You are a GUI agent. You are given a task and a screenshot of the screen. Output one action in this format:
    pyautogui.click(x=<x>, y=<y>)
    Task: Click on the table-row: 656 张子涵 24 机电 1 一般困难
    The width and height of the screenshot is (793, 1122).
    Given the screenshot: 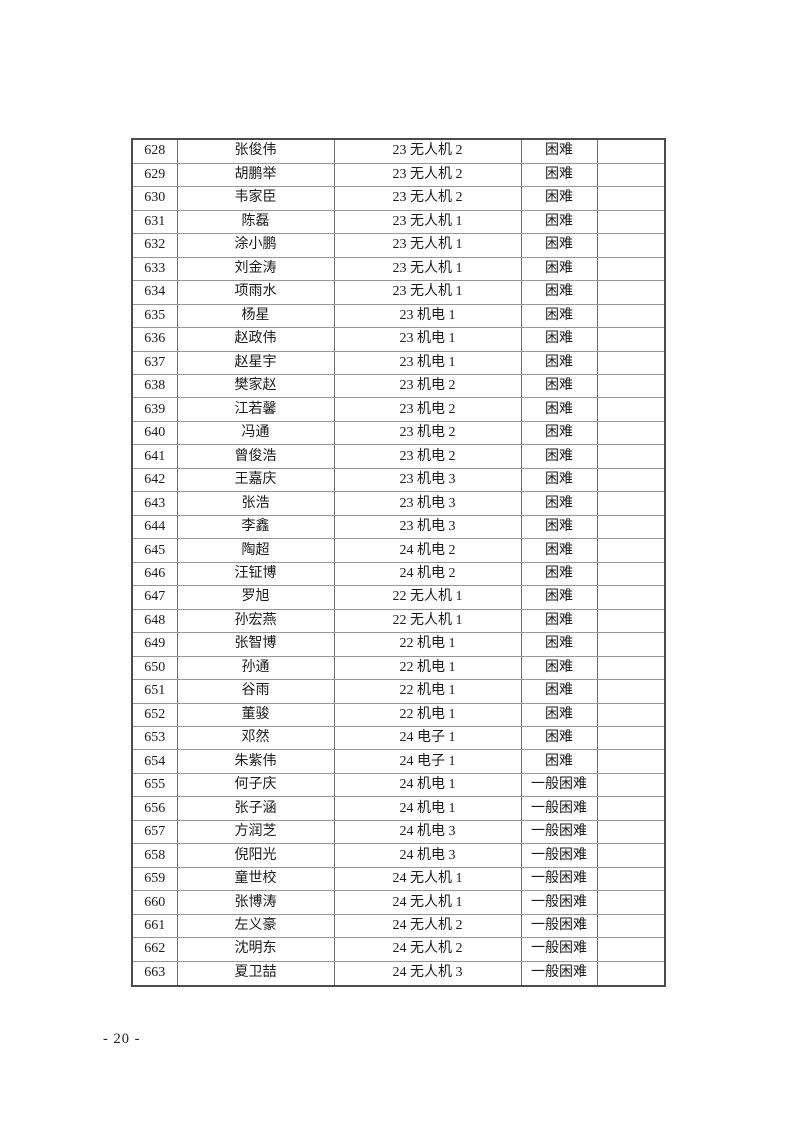 What is the action you would take?
    pyautogui.click(x=398, y=808)
    